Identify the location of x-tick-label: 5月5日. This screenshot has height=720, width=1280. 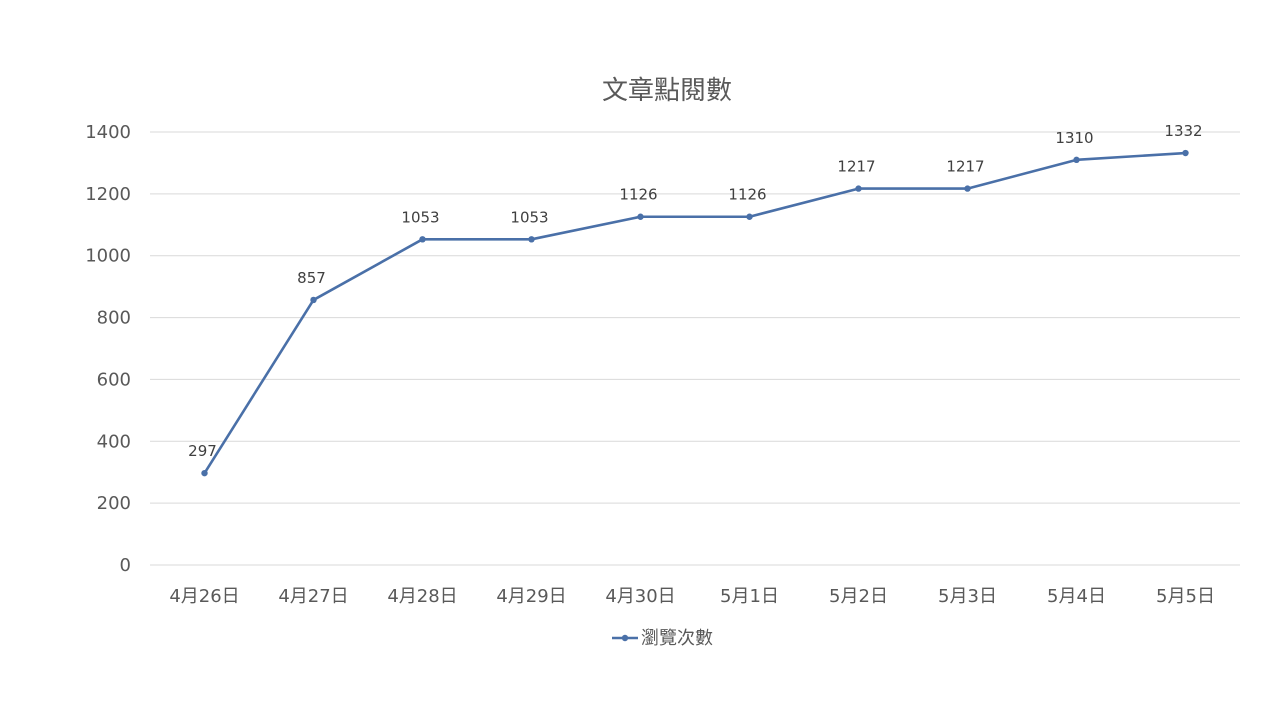
(1185, 596).